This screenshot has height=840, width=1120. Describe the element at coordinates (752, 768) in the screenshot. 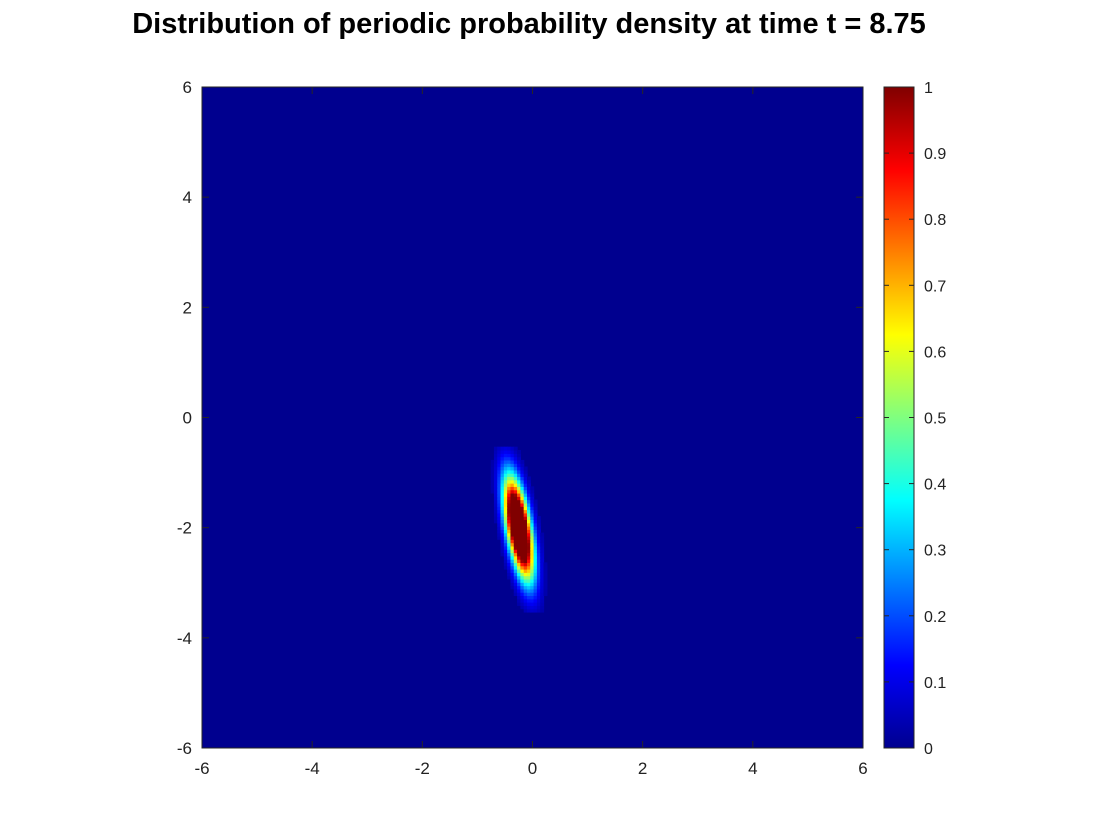

I see `x-tick-label: 4` at that location.